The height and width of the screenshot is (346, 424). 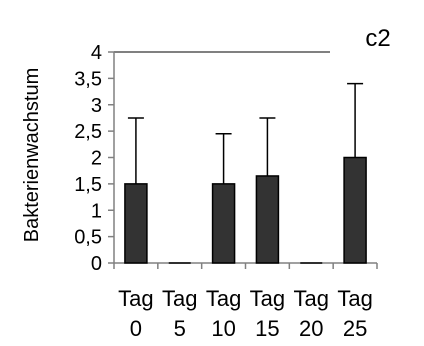 What do you see at coordinates (96, 159) in the screenshot?
I see `y-tick-label: 2` at bounding box center [96, 159].